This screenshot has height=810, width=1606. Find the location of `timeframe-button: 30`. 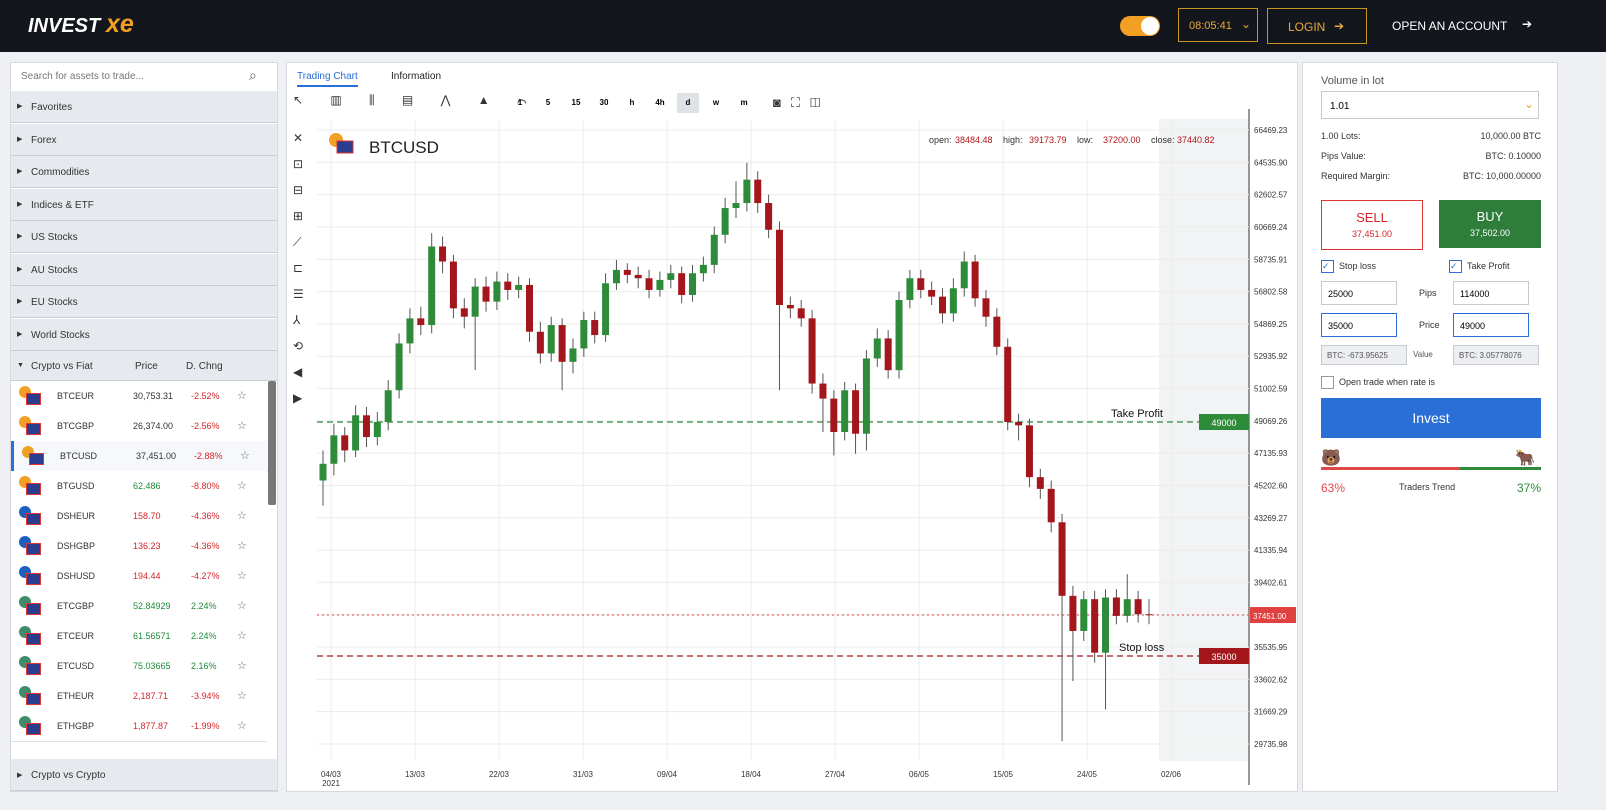

timeframe-button: 30 is located at coordinates (604, 102).